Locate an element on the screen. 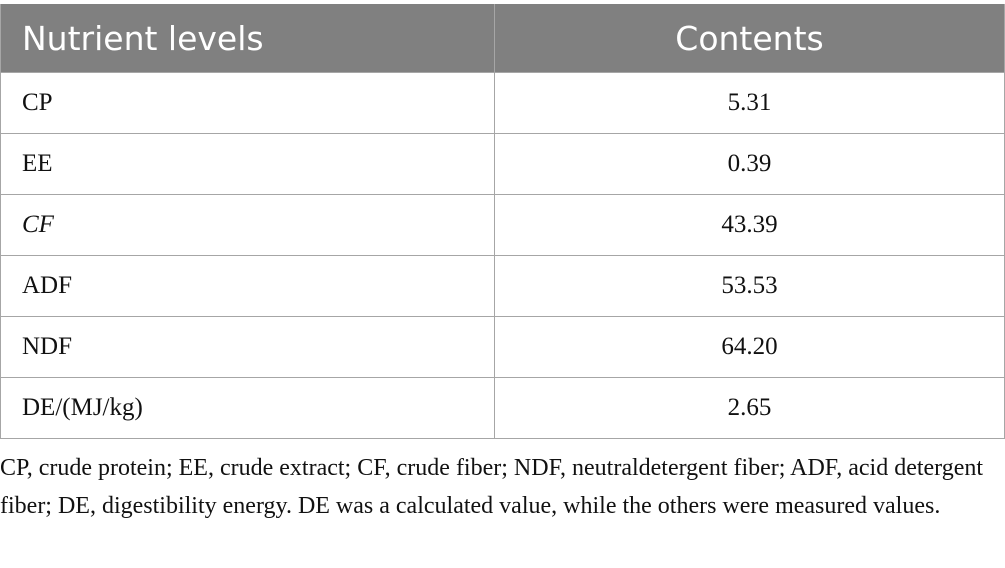 The height and width of the screenshot is (568, 1005). row-value: 5.31 is located at coordinates (749, 103).